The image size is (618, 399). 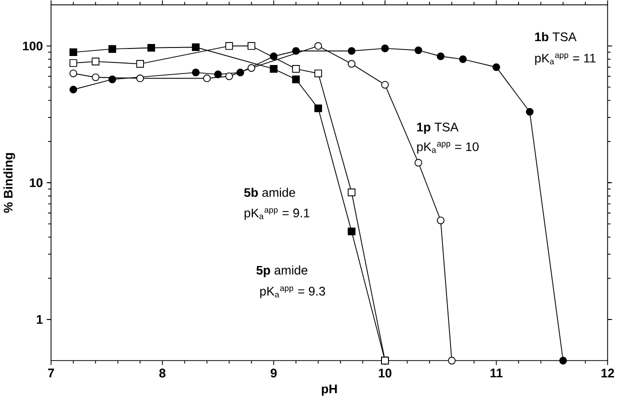 I want to click on y-tick-label: 100, so click(x=32, y=45).